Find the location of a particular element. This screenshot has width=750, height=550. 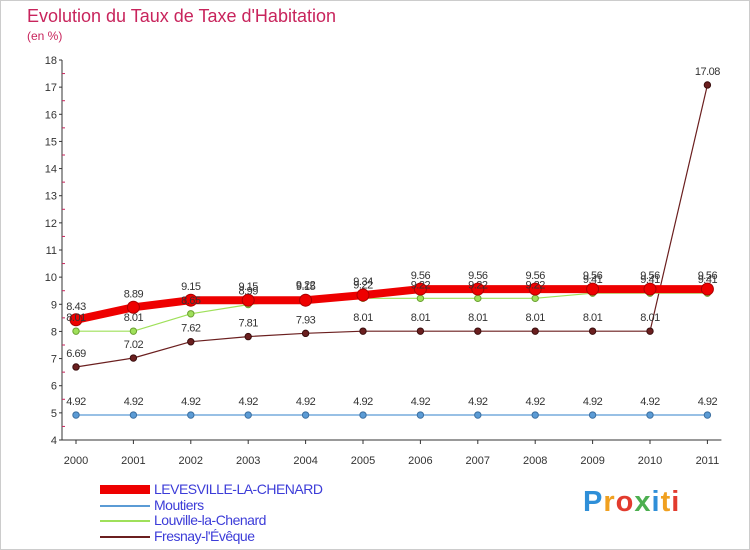

y-tick-label: 5 is located at coordinates (54, 414).